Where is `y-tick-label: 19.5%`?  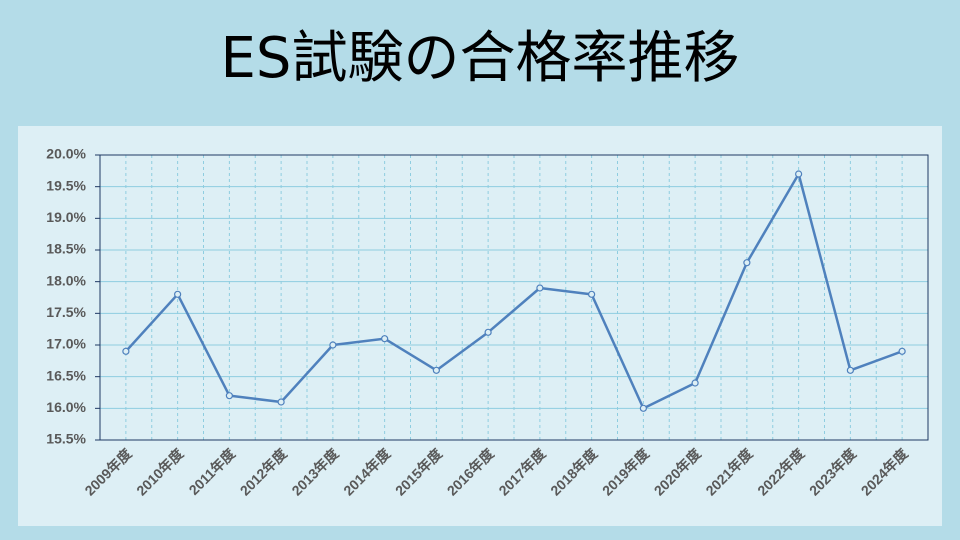
y-tick-label: 19.5% is located at coordinates (66, 185).